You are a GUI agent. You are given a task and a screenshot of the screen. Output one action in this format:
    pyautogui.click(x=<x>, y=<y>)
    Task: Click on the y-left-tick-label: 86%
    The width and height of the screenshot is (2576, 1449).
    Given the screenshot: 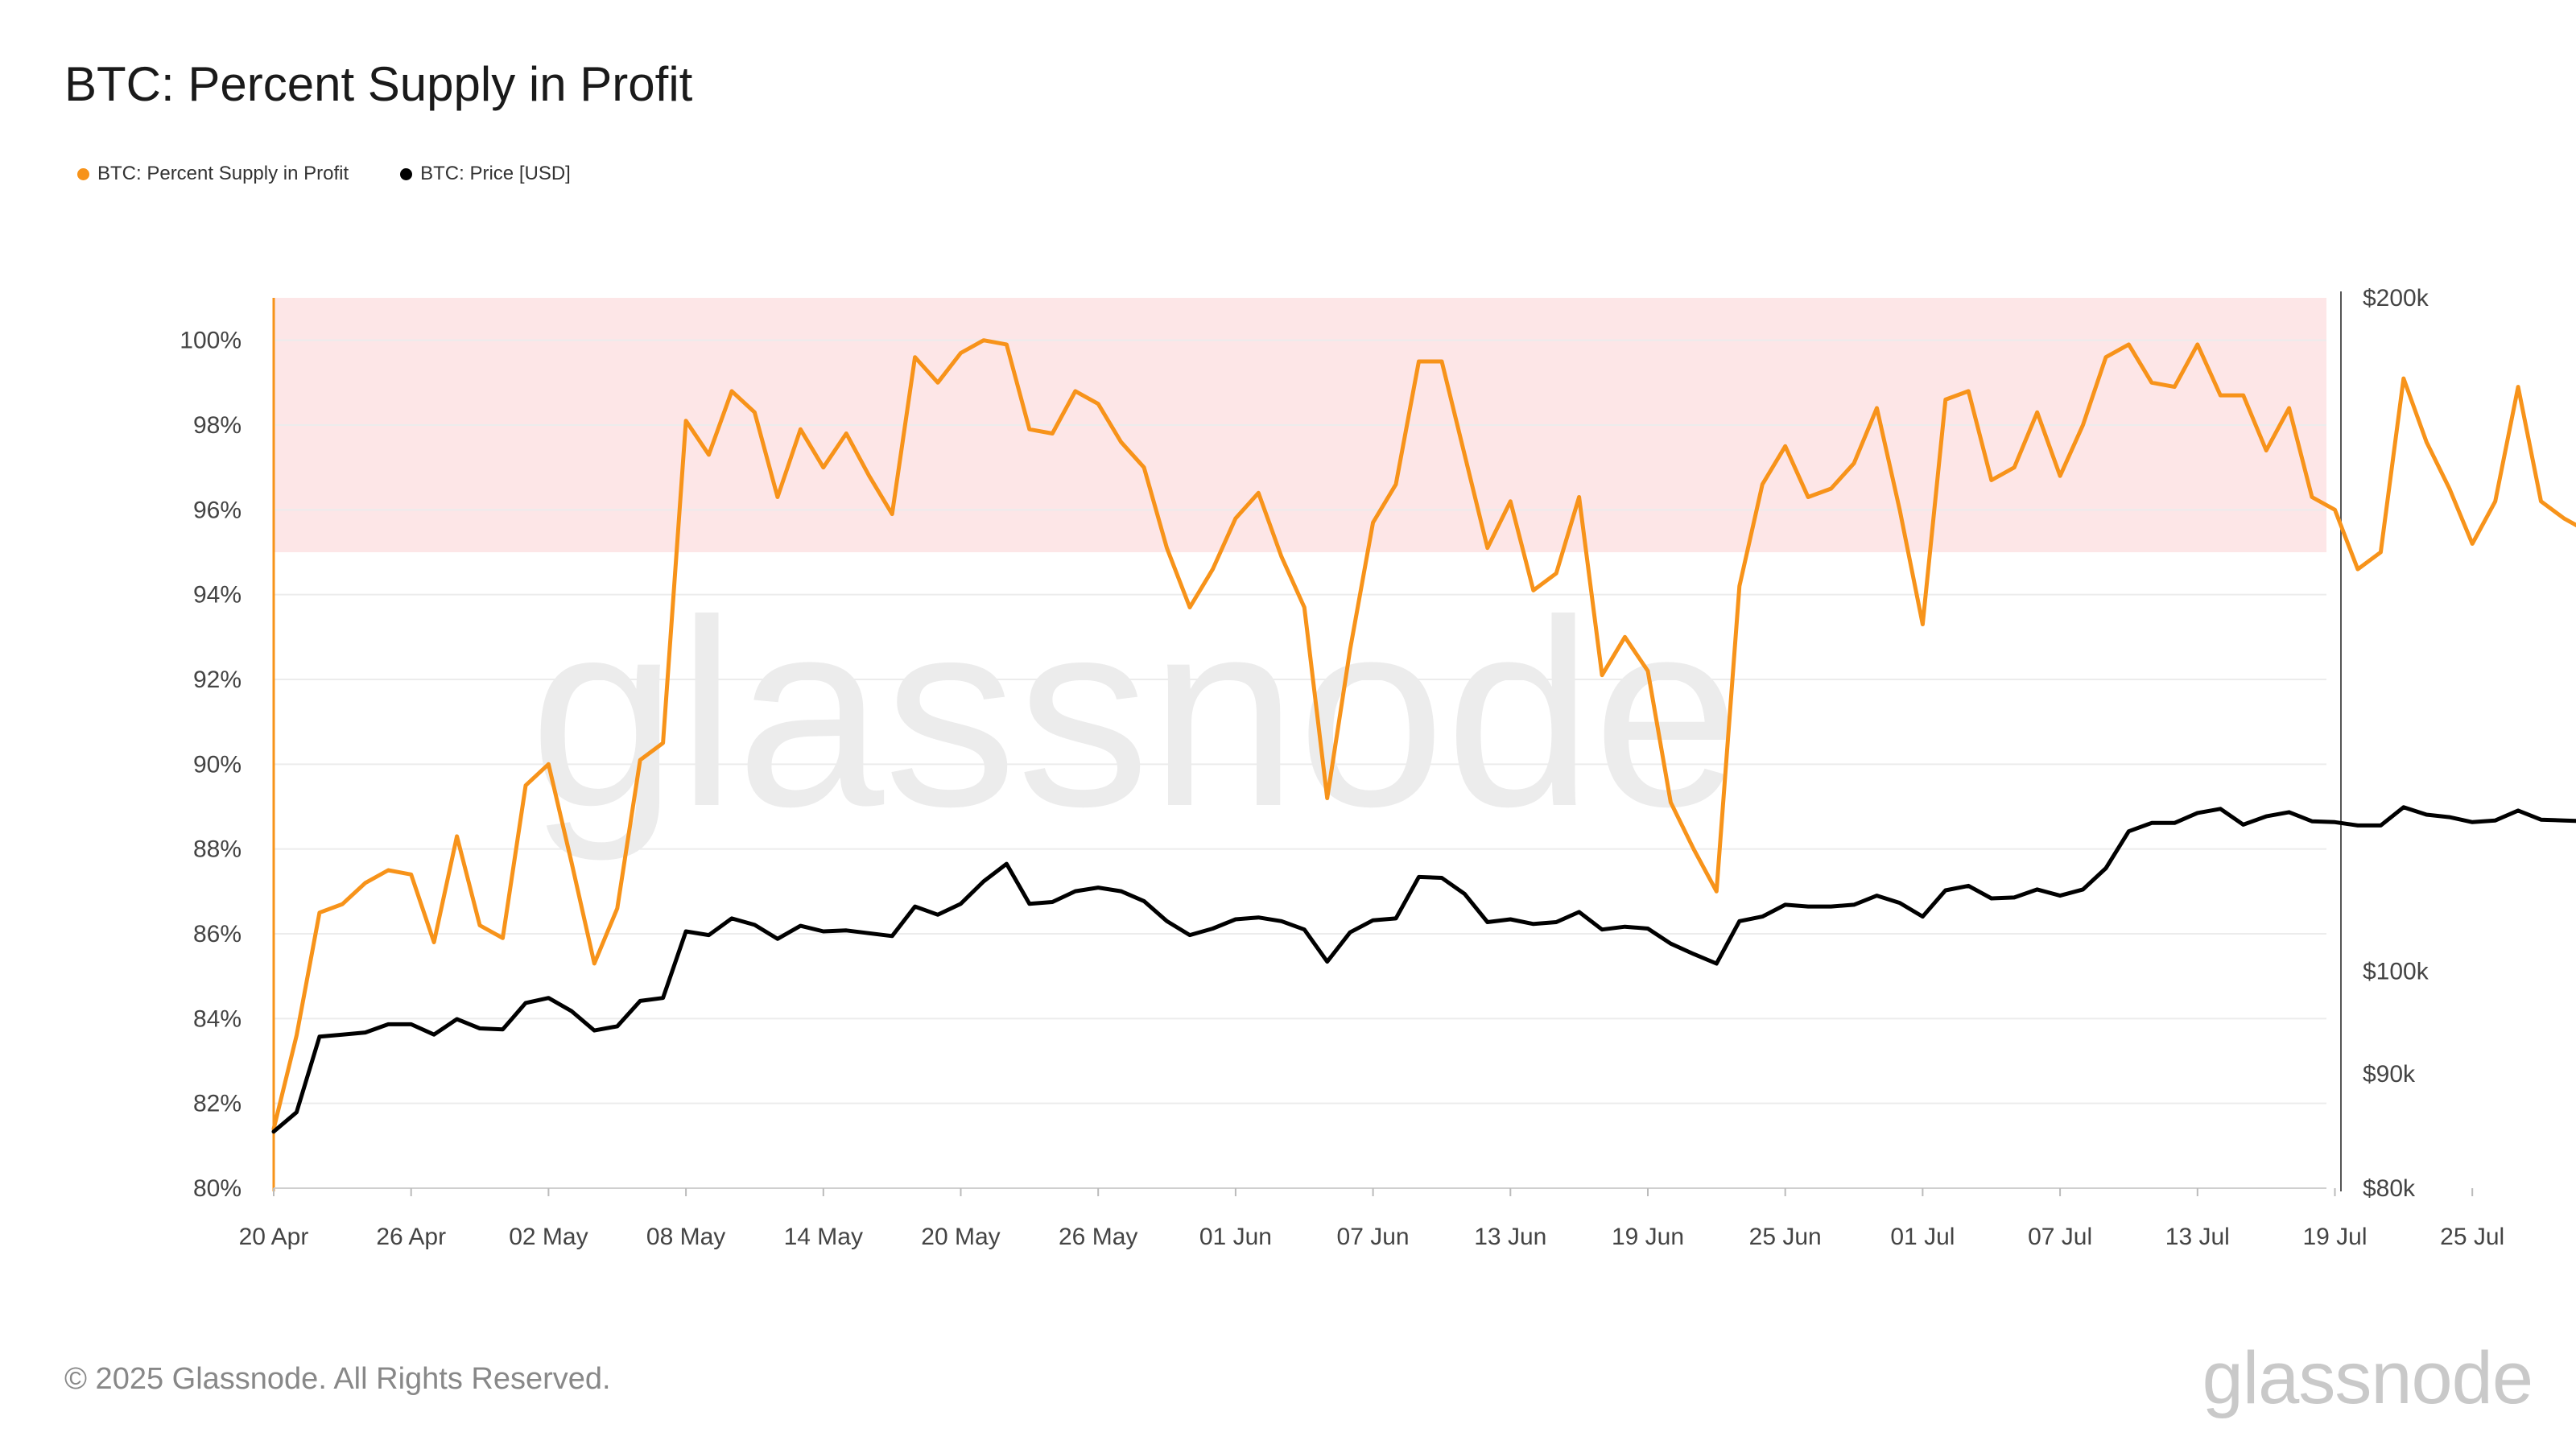 What is the action you would take?
    pyautogui.click(x=217, y=934)
    